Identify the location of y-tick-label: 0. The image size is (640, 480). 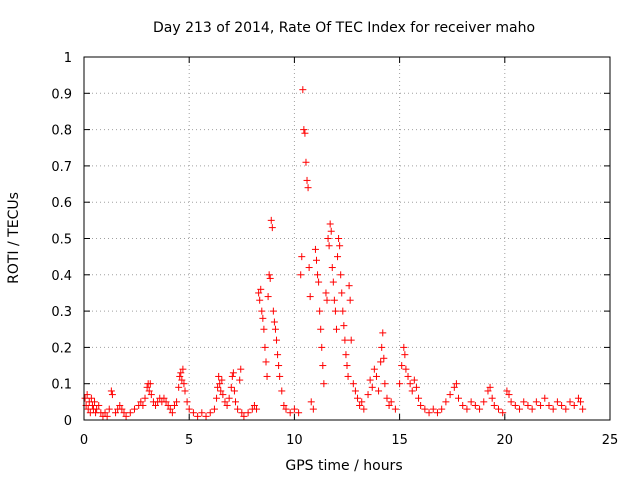
(68, 421).